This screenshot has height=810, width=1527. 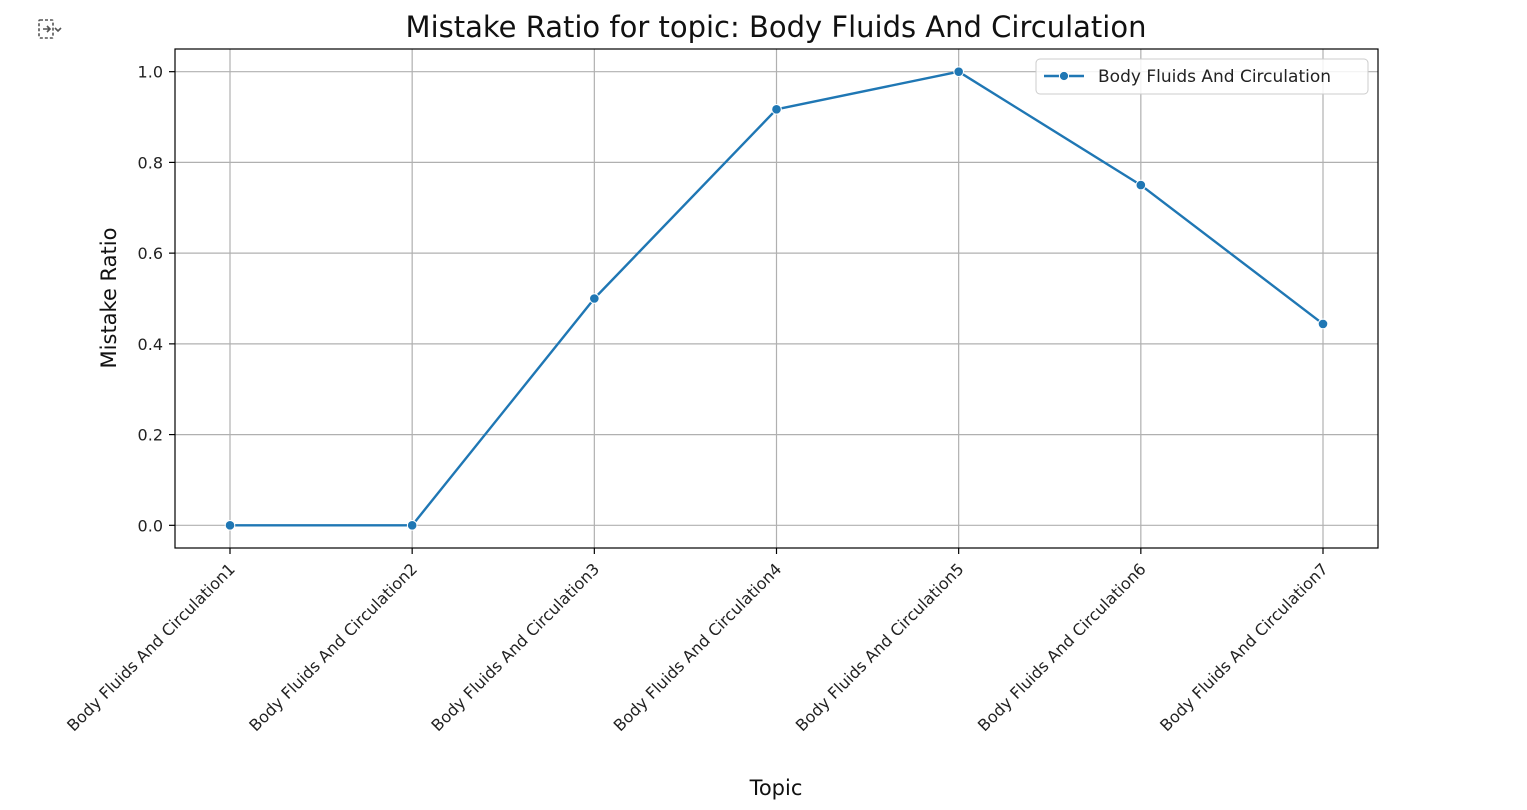 I want to click on y-tick-label: 0.2, so click(x=150, y=435).